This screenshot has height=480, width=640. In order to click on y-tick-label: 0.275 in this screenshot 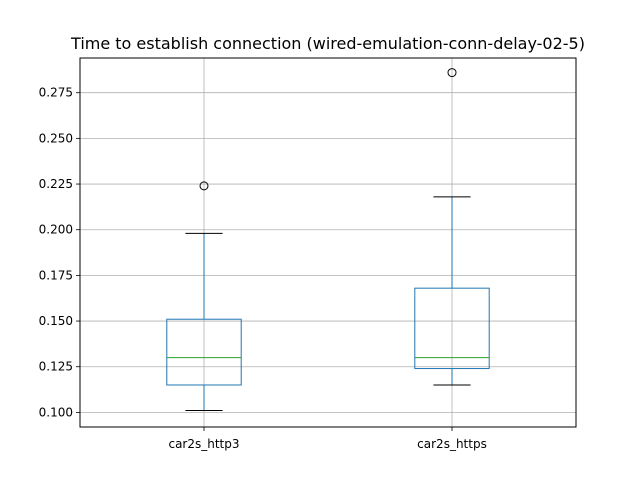, I will do `click(56, 93)`.